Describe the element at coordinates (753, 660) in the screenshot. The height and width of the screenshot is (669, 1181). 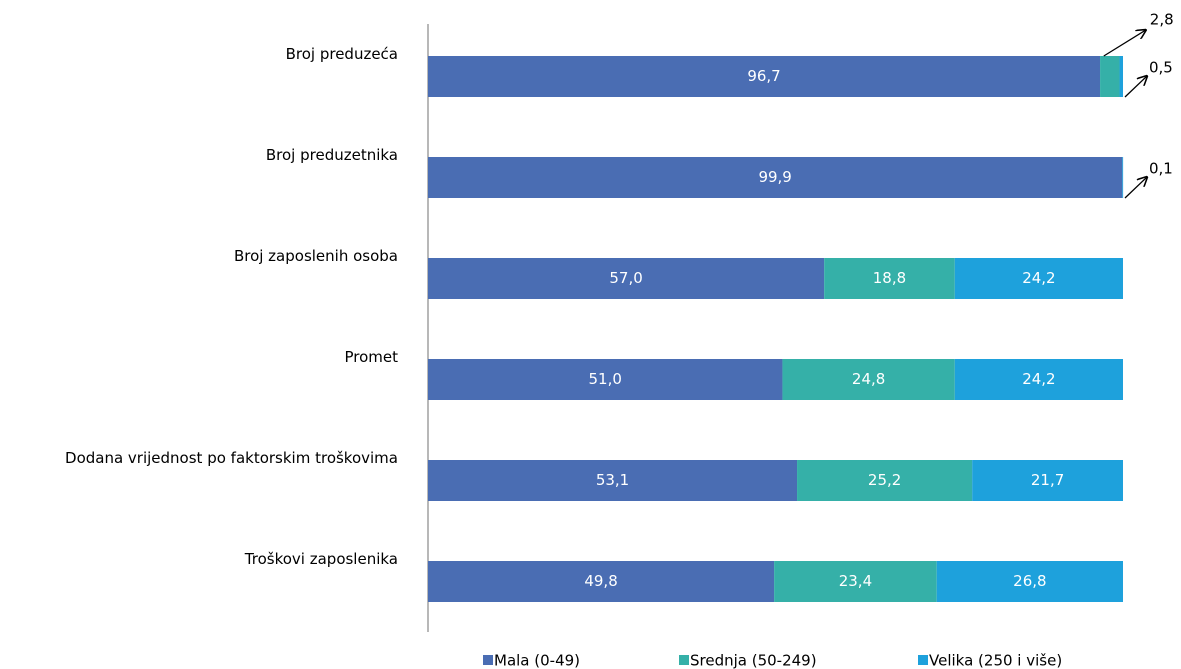
I see `legend-label: Srednja (50-249)` at that location.